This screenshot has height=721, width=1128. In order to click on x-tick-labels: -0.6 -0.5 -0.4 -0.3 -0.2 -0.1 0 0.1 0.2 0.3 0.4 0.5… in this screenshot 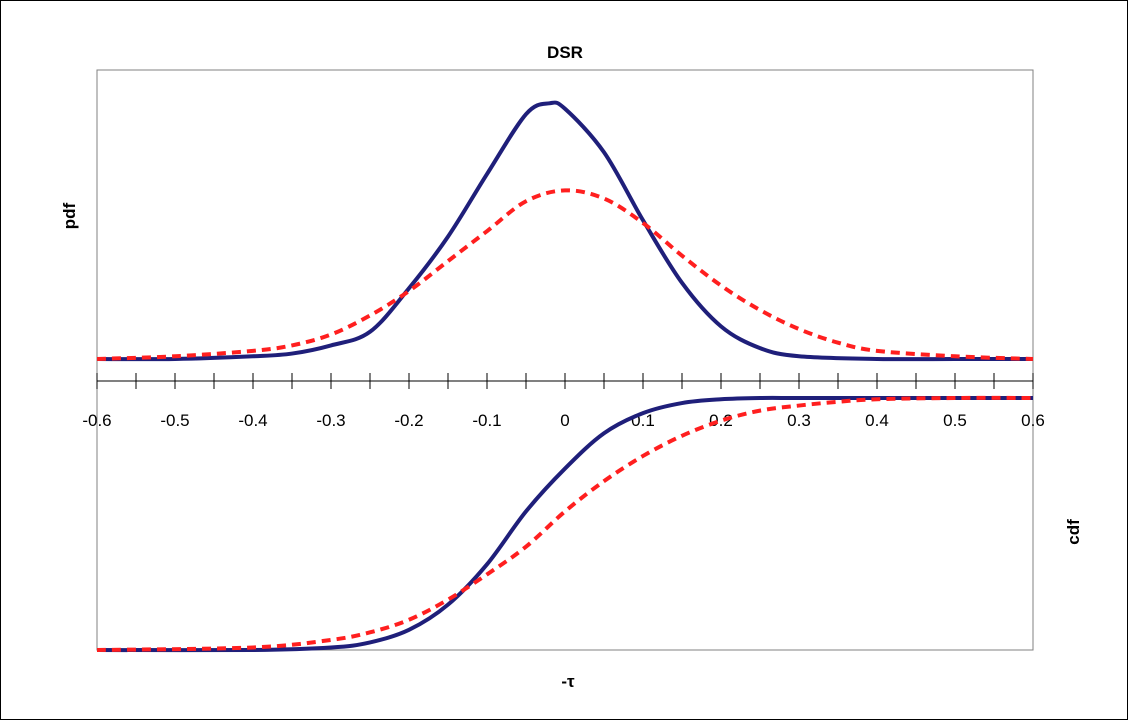, I will do `click(563, 420)`.